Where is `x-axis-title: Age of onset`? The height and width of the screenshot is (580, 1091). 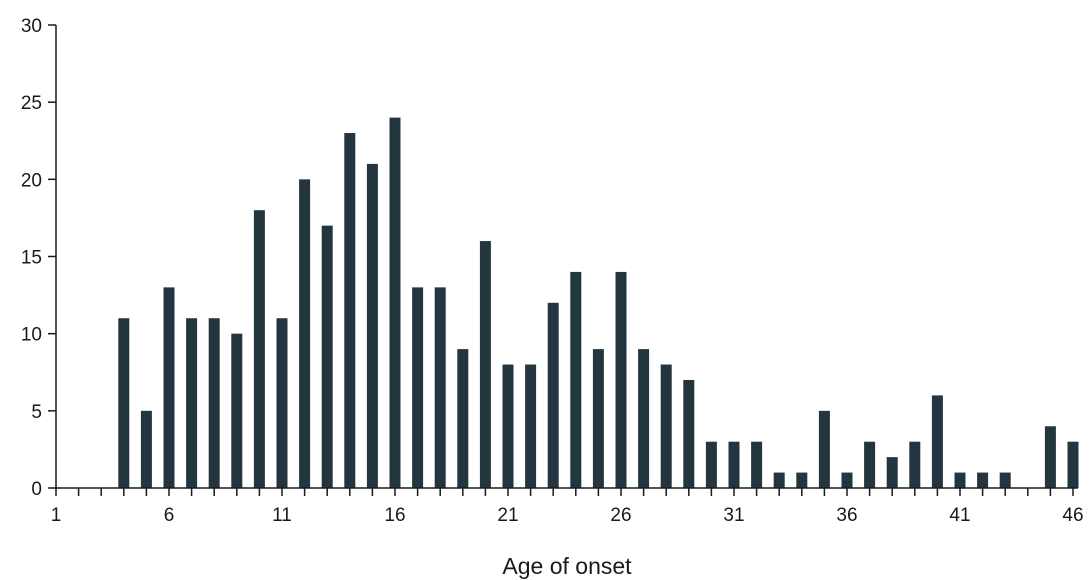 x-axis-title: Age of onset is located at coordinates (567, 566).